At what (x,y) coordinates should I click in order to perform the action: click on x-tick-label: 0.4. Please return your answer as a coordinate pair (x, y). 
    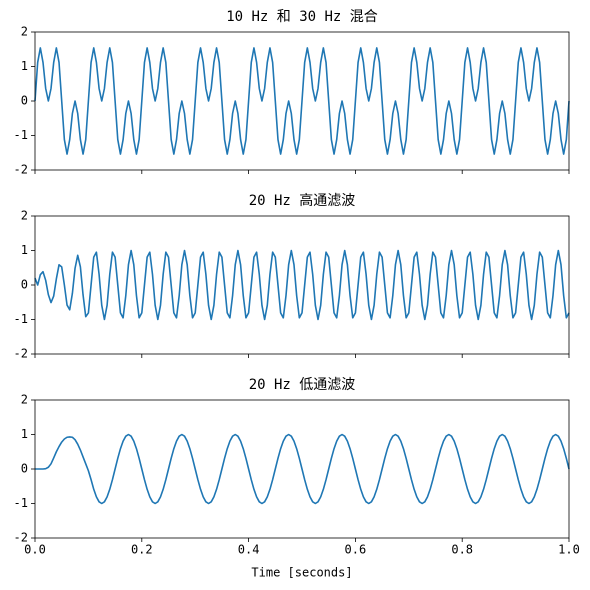
    Looking at the image, I should click on (249, 550).